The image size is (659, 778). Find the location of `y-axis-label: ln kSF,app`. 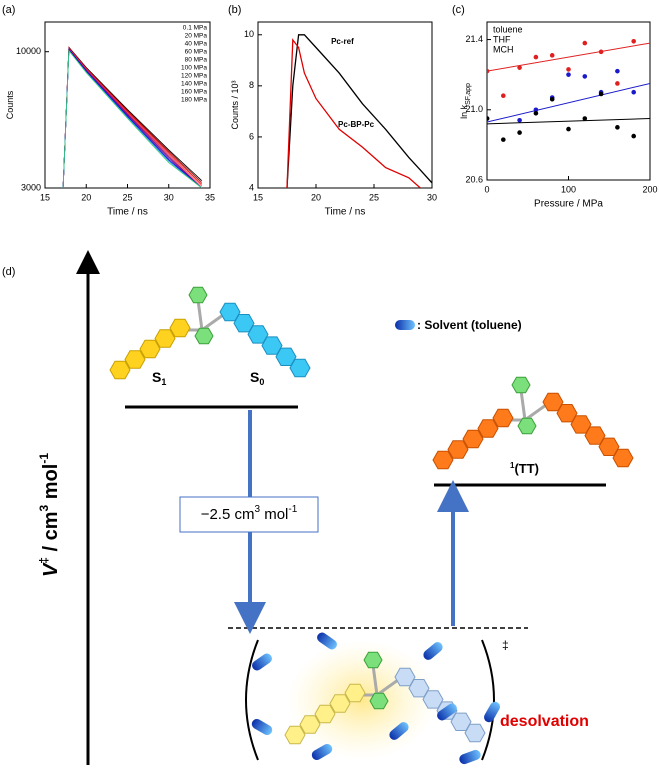

y-axis-label: ln kSF,app is located at coordinates (465, 101).